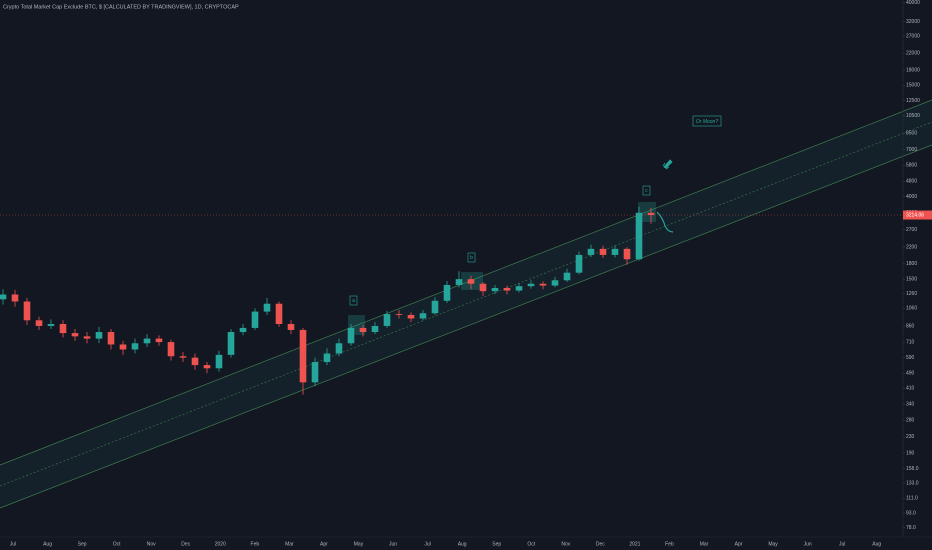  Describe the element at coordinates (911, 197) in the screenshot. I see `y-tick-label: 4000` at that location.